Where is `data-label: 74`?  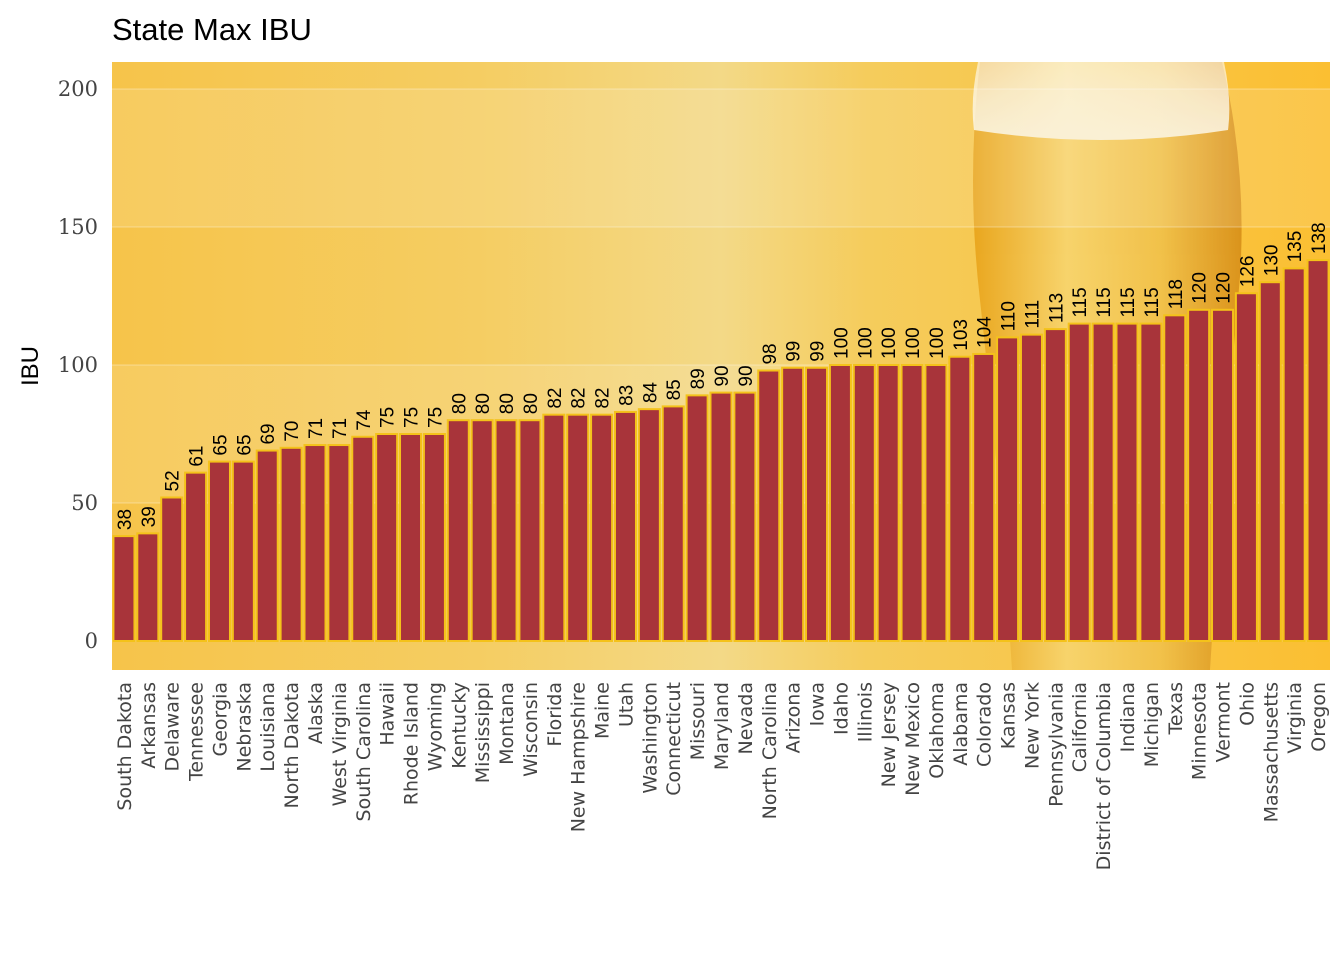 data-label: 74 is located at coordinates (364, 420).